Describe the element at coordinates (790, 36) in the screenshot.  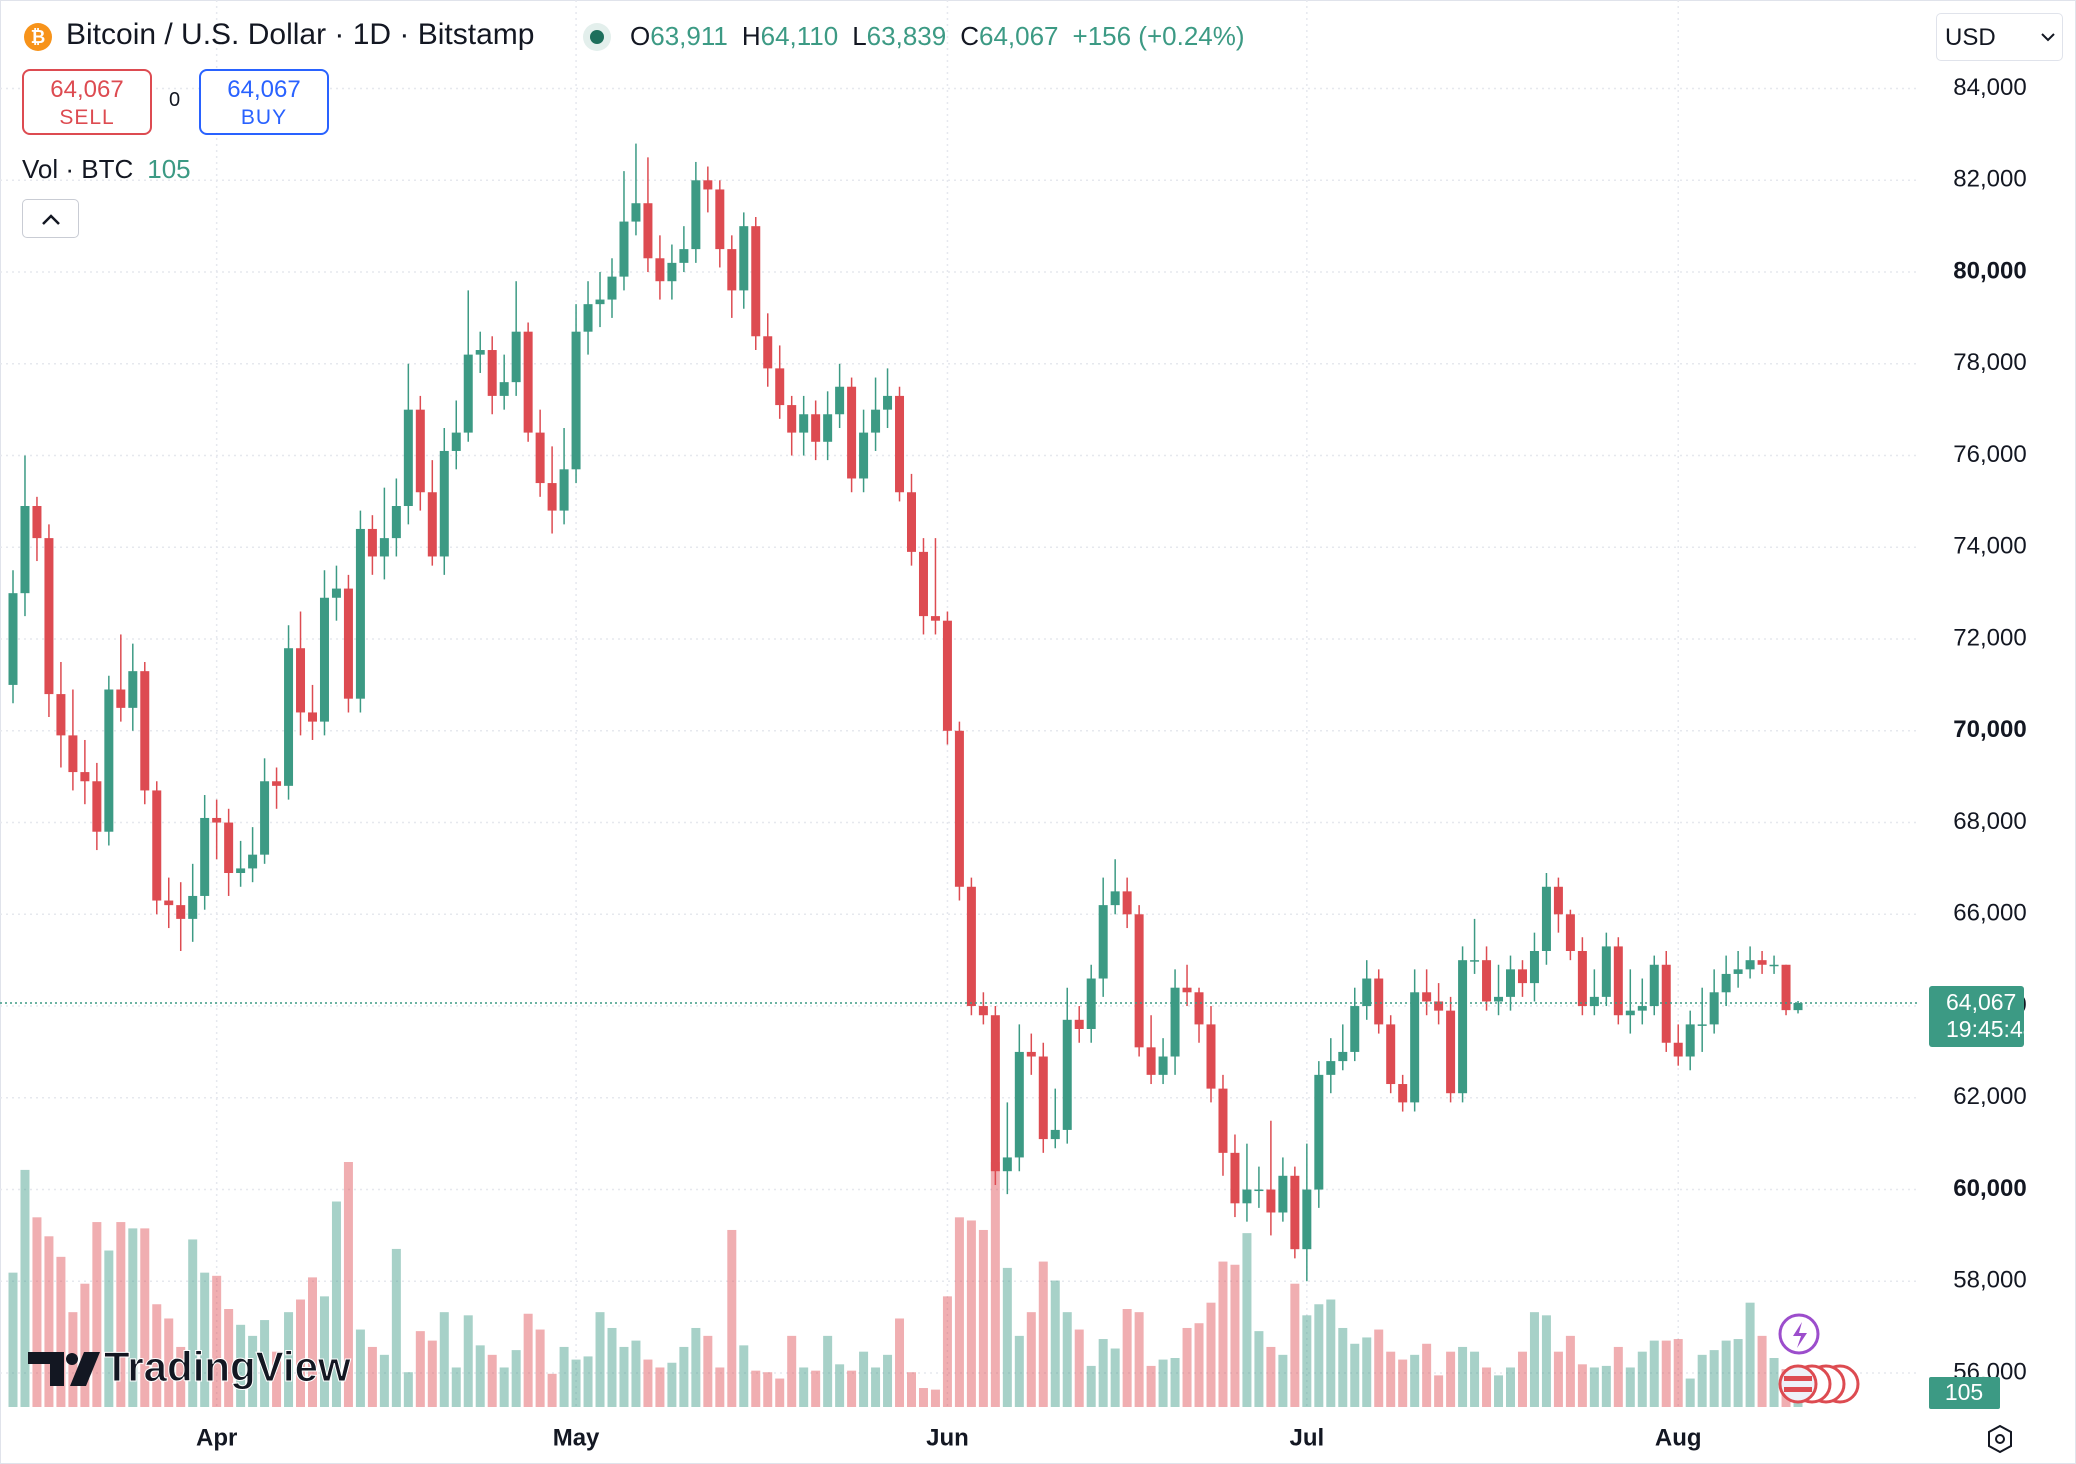
I see `ohlc-item: H64,110` at that location.